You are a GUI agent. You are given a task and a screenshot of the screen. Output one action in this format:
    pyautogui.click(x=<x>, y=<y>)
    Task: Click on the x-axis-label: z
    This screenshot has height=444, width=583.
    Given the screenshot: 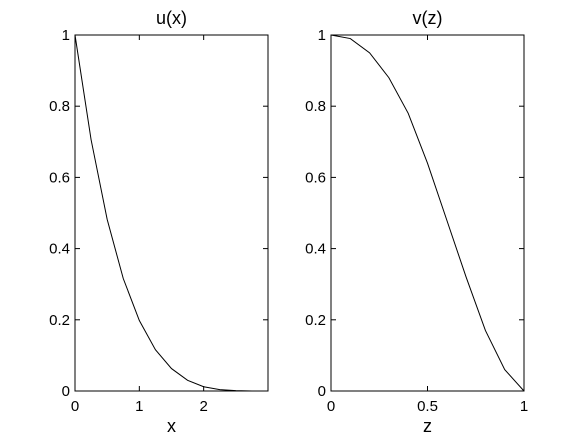 What is the action you would take?
    pyautogui.click(x=427, y=426)
    